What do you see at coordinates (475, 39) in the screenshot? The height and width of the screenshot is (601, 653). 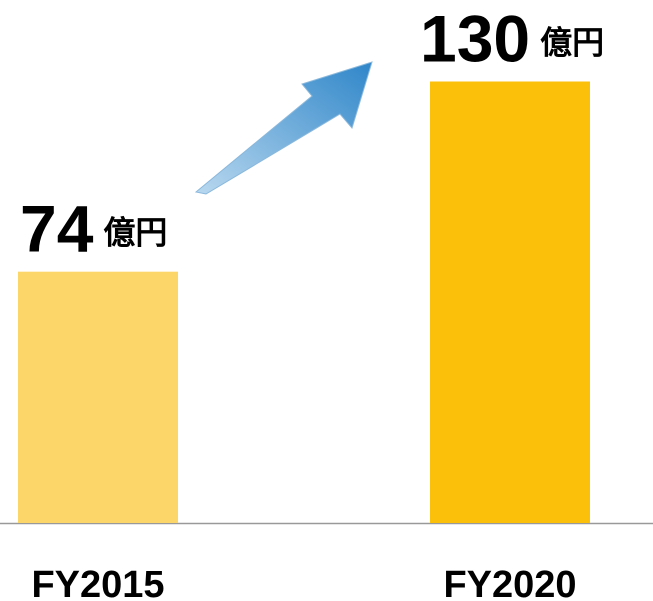 I see `value-label: 130` at bounding box center [475, 39].